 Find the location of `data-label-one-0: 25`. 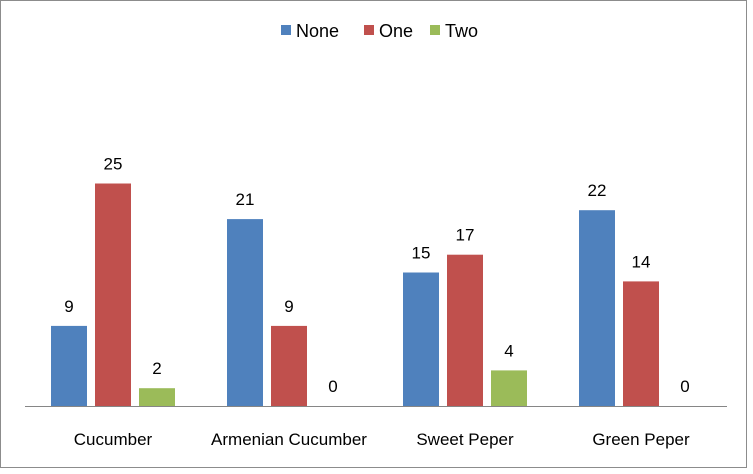

data-label-one-0: 25 is located at coordinates (113, 164).